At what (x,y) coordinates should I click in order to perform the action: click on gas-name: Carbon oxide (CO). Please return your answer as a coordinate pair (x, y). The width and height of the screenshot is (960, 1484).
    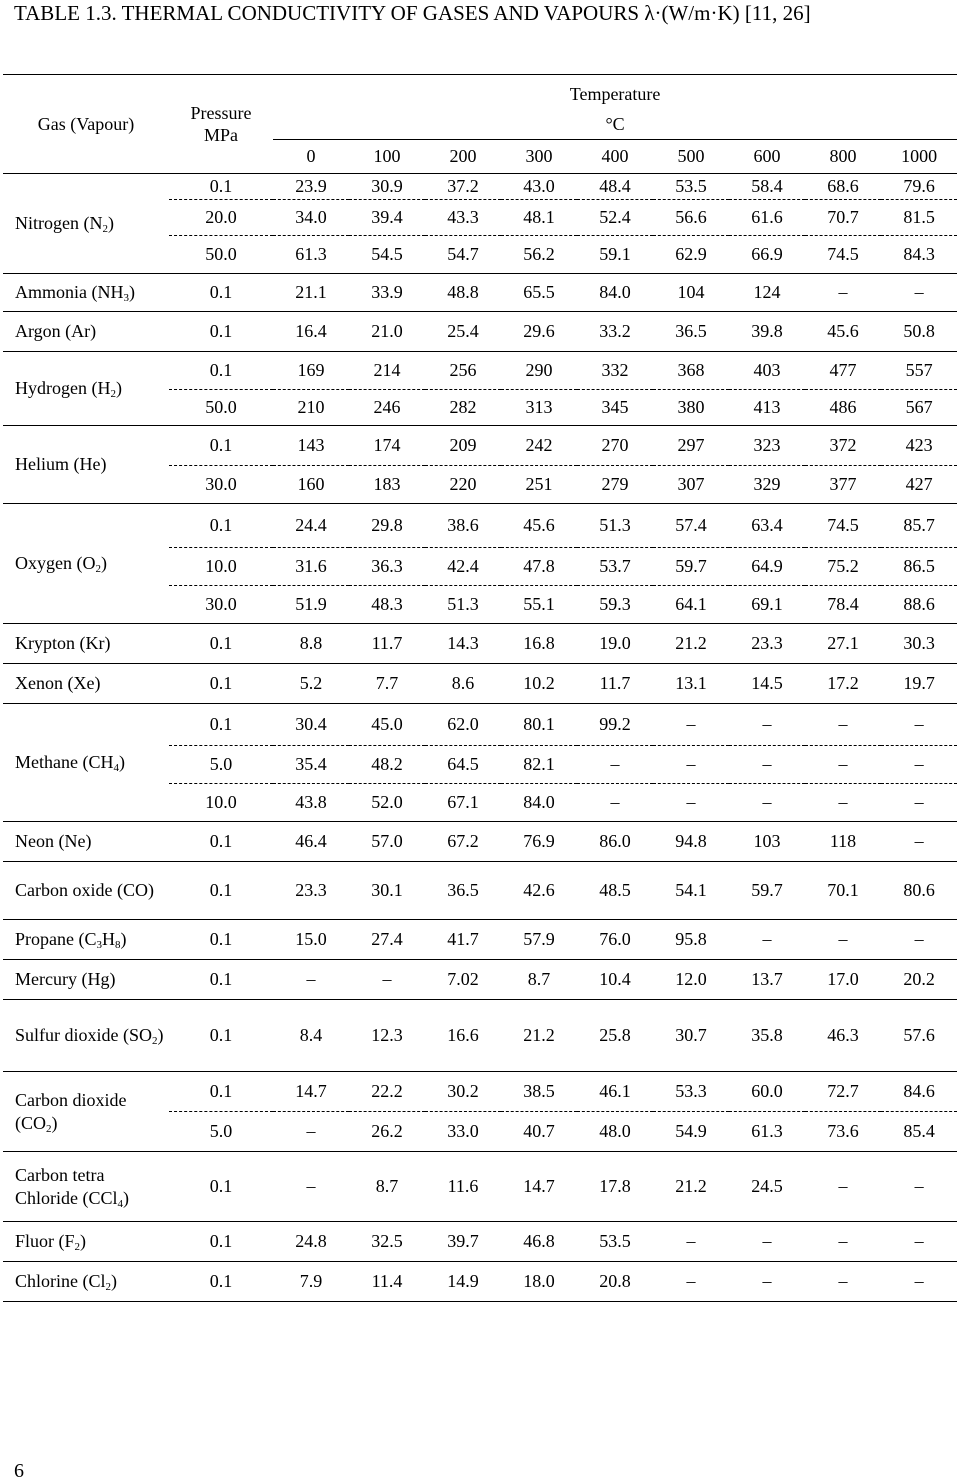
    Looking at the image, I should click on (86, 890).